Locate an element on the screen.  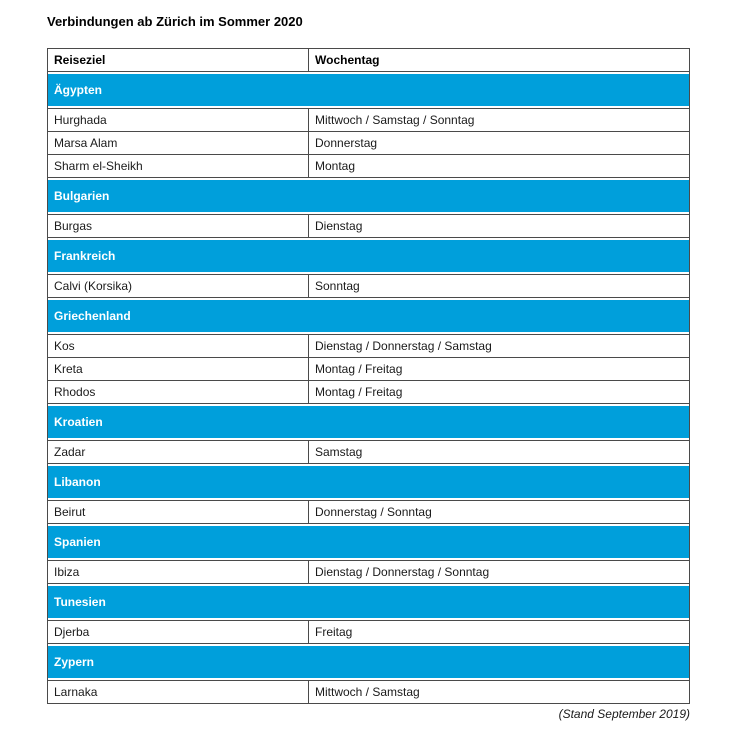
destination-cell: Ibiza is located at coordinates (178, 572).